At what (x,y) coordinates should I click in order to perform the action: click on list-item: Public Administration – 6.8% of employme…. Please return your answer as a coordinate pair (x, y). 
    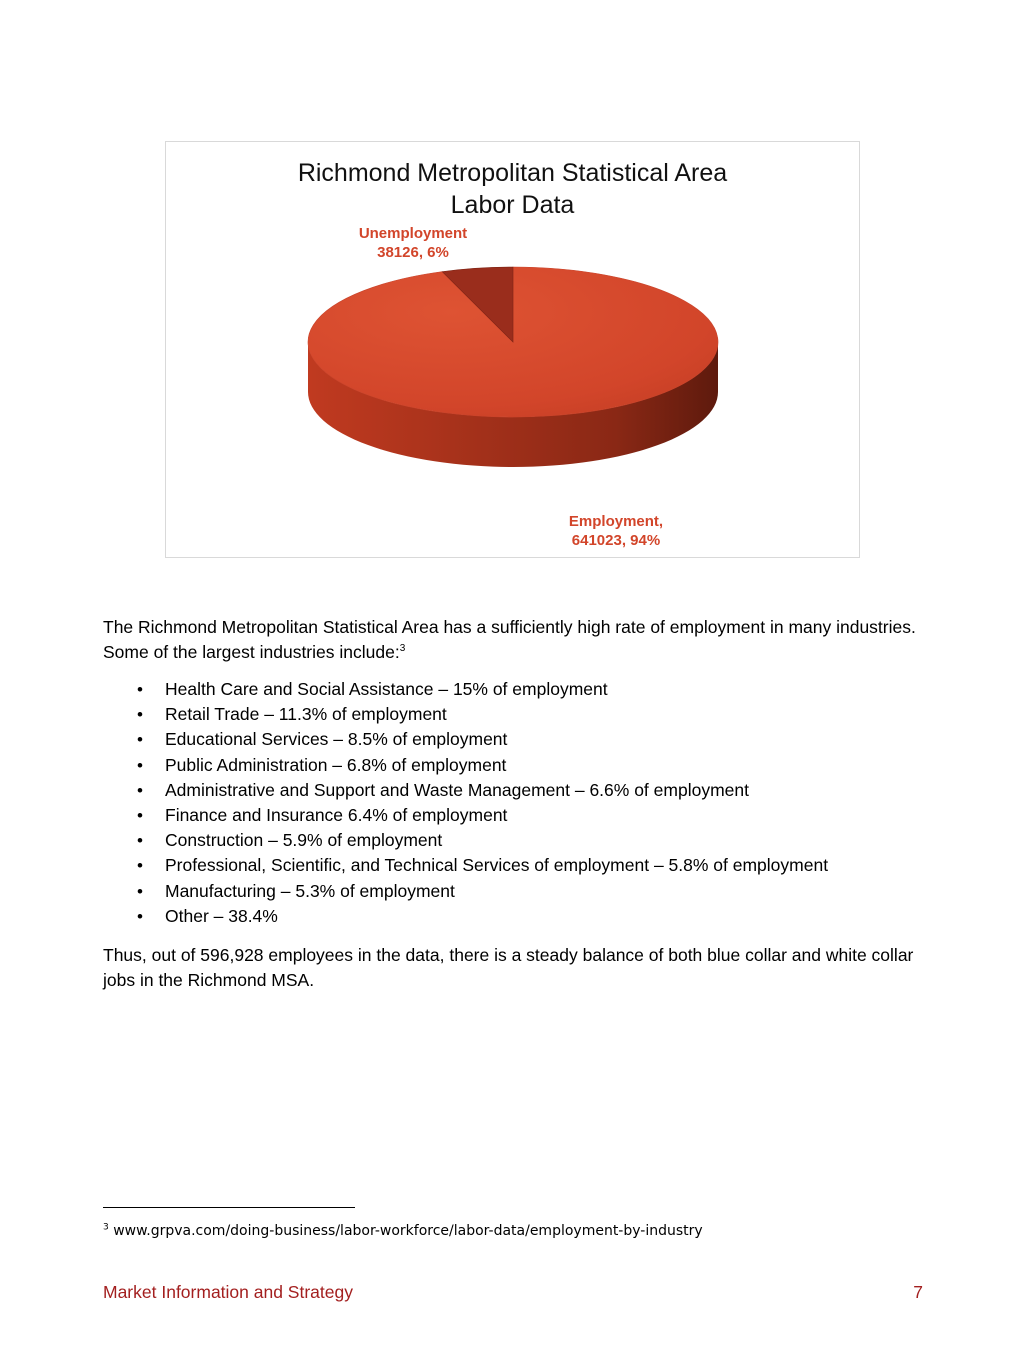
    Looking at the image, I should click on (482, 765).